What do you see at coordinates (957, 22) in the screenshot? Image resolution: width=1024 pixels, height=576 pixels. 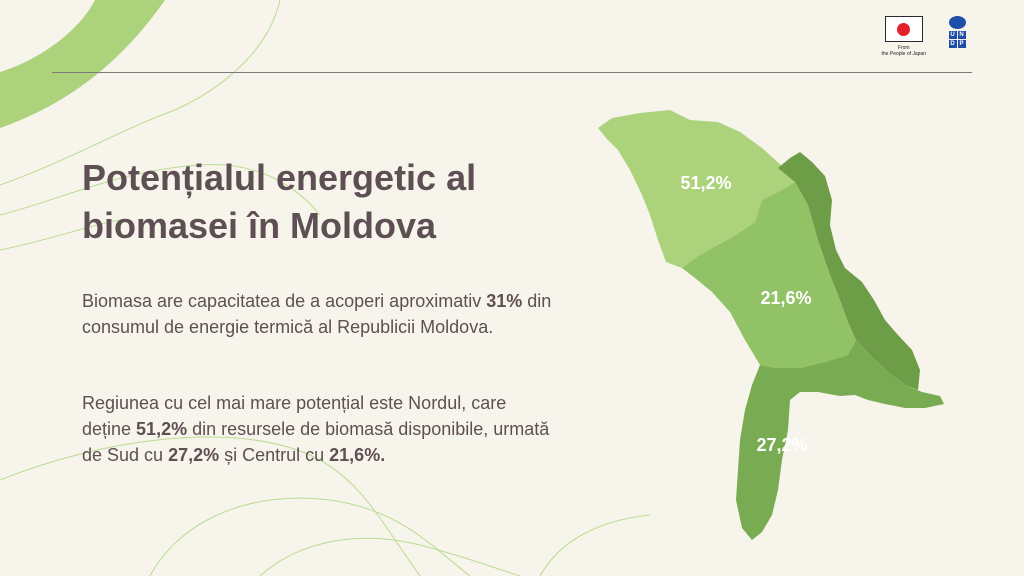 I see `un-emblem-icon` at bounding box center [957, 22].